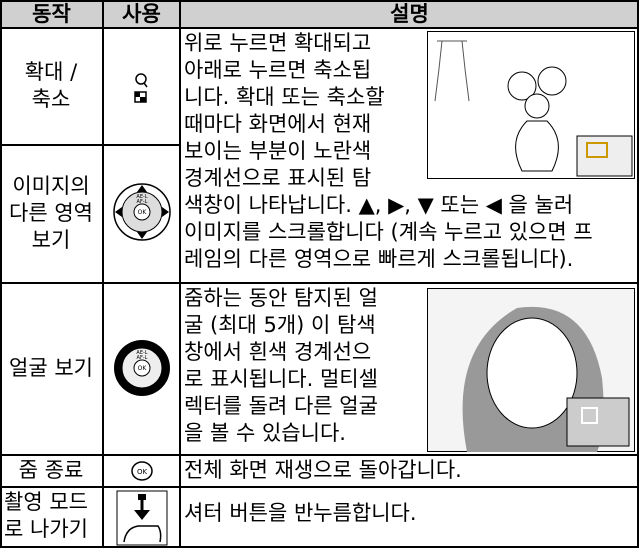 This screenshot has width=639, height=548. What do you see at coordinates (51, 212) in the screenshot?
I see `action-text: 다른 영역` at bounding box center [51, 212].